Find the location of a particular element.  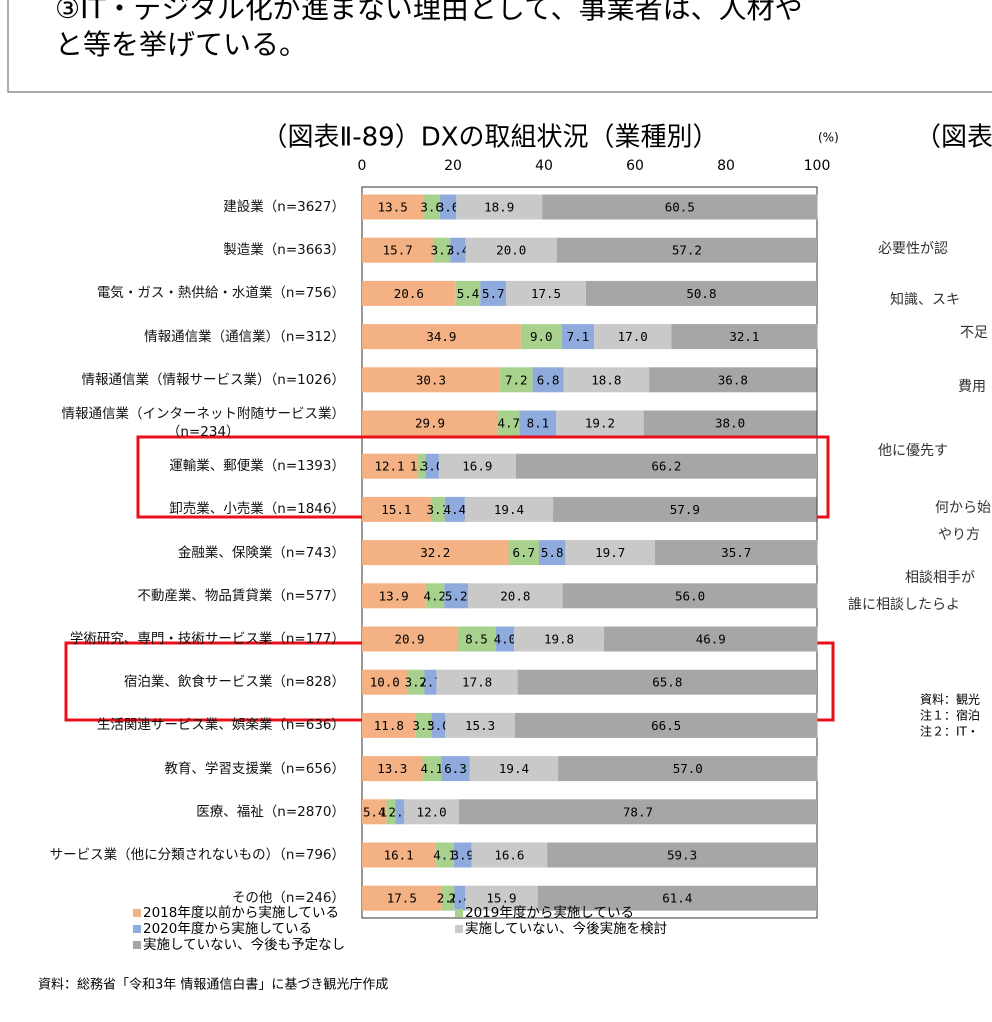

value-label: 4.7 is located at coordinates (508, 423).